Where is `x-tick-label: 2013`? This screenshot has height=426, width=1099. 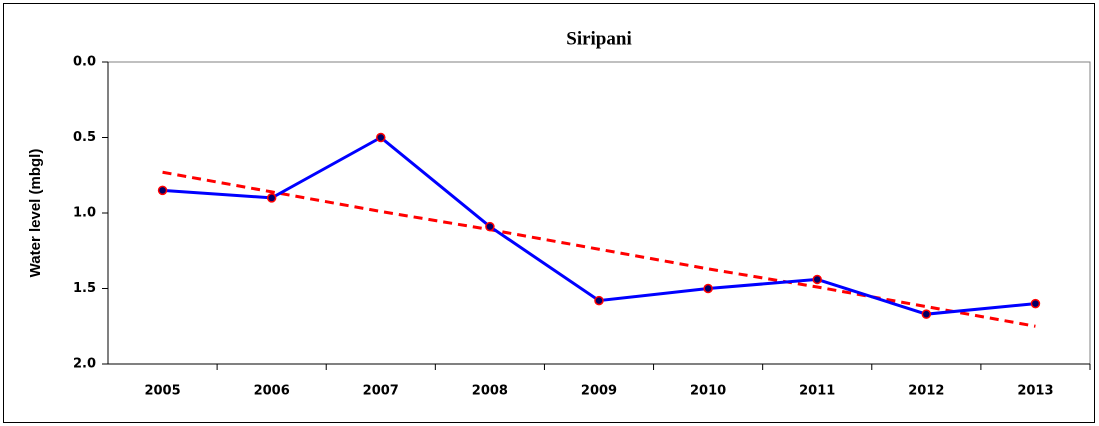
x-tick-label: 2013 is located at coordinates (1035, 391).